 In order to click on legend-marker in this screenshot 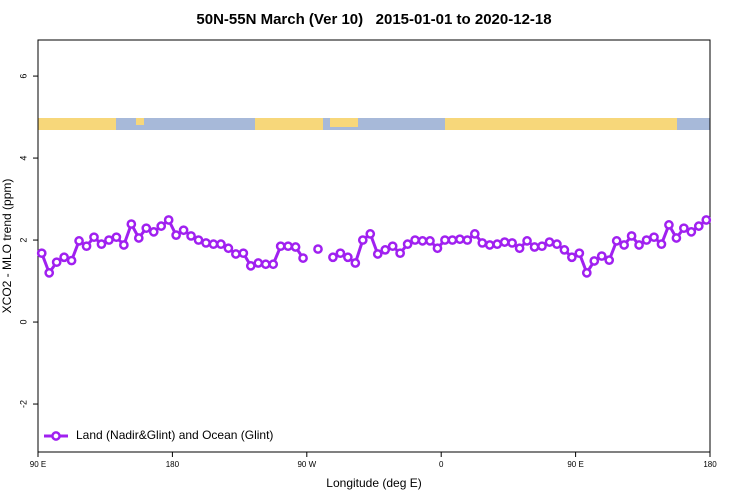, I will do `click(56, 436)`.